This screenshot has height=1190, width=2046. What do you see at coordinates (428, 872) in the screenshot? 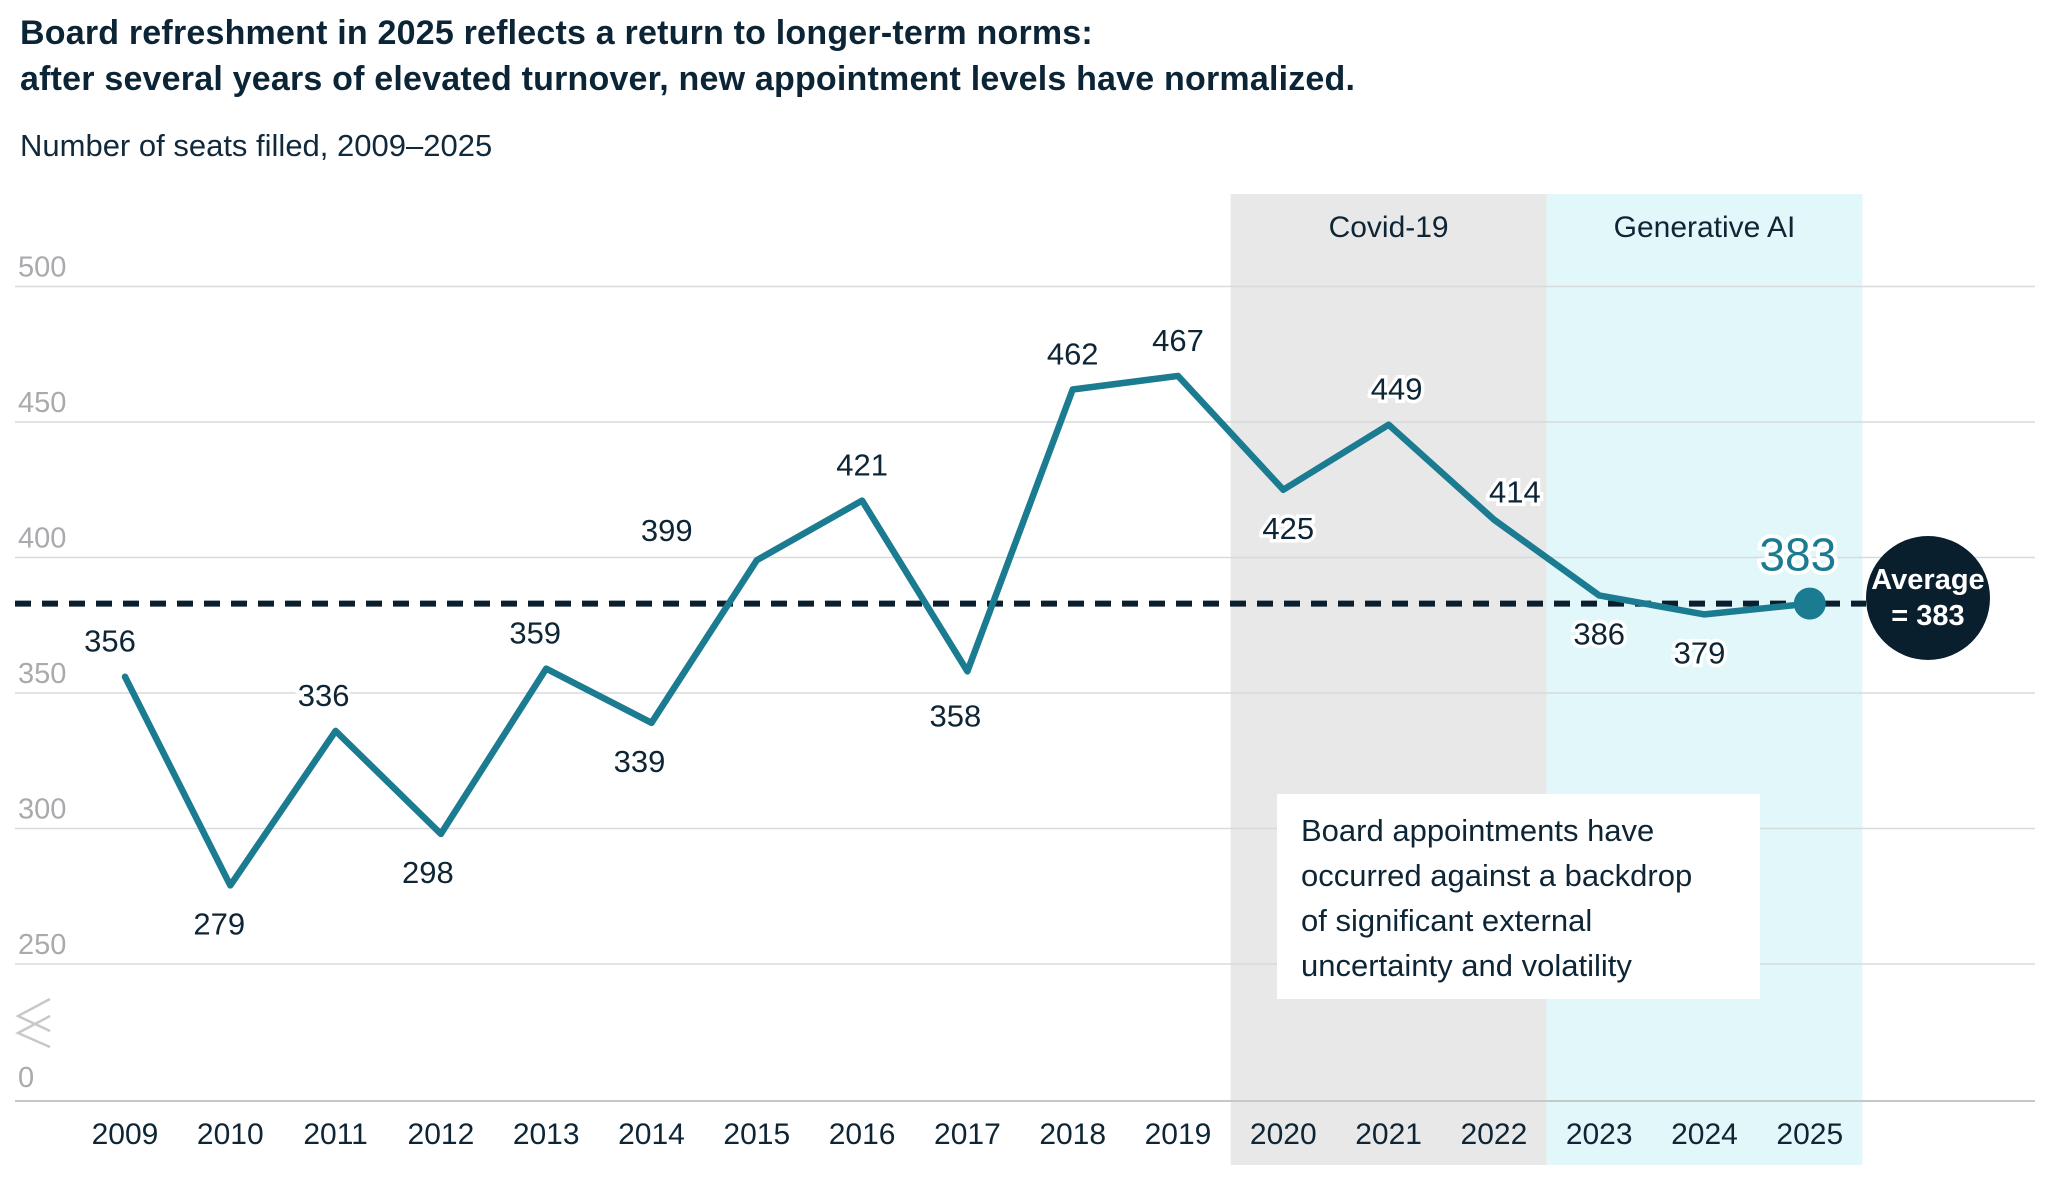
I see `data-label-2012: 298` at bounding box center [428, 872].